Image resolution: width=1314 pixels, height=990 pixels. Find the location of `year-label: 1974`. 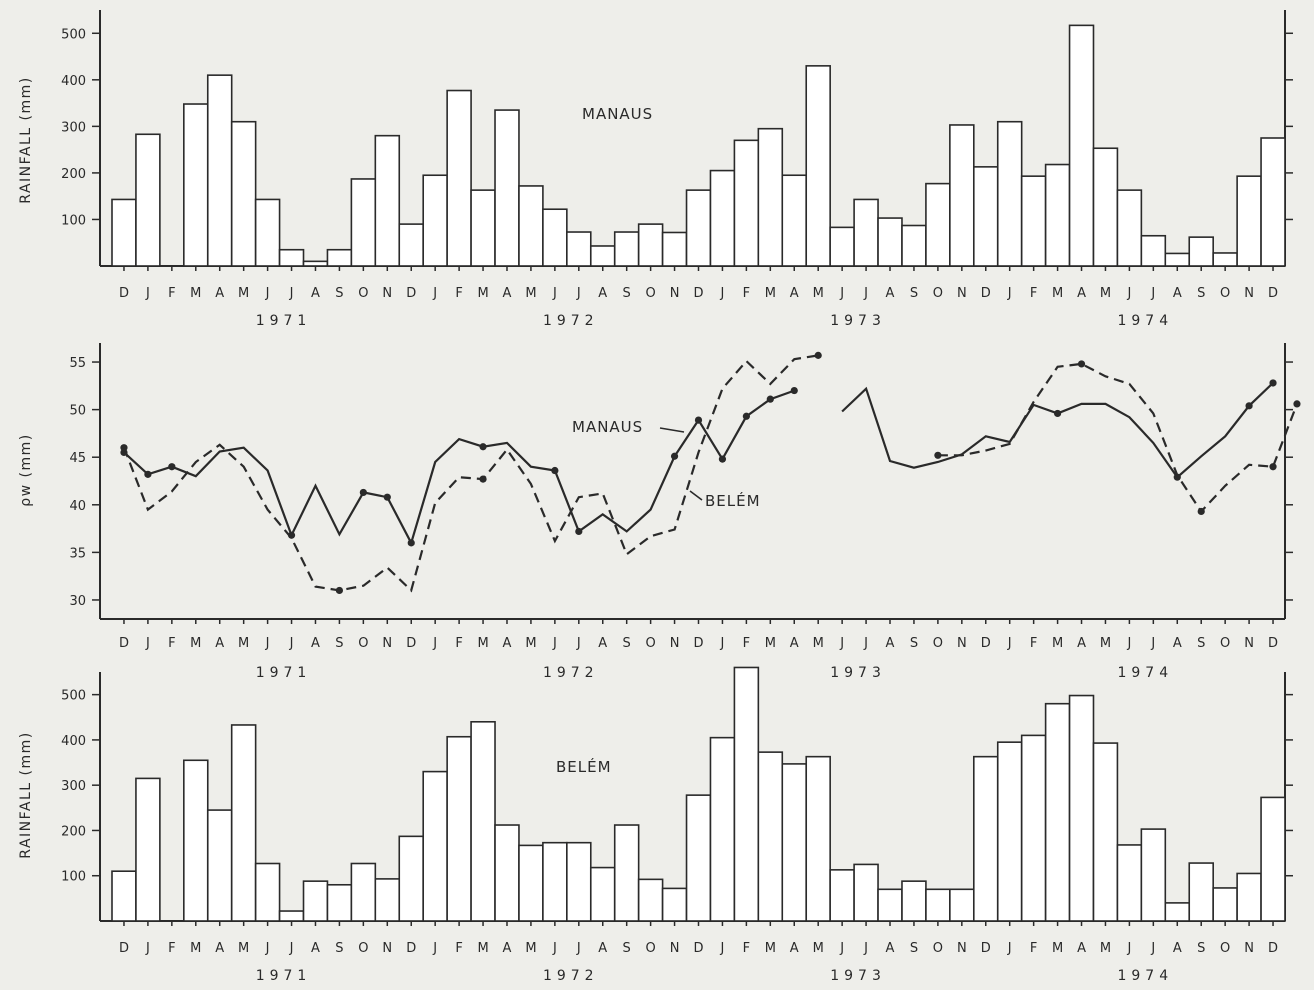

year-label: 1974 is located at coordinates (1145, 673).